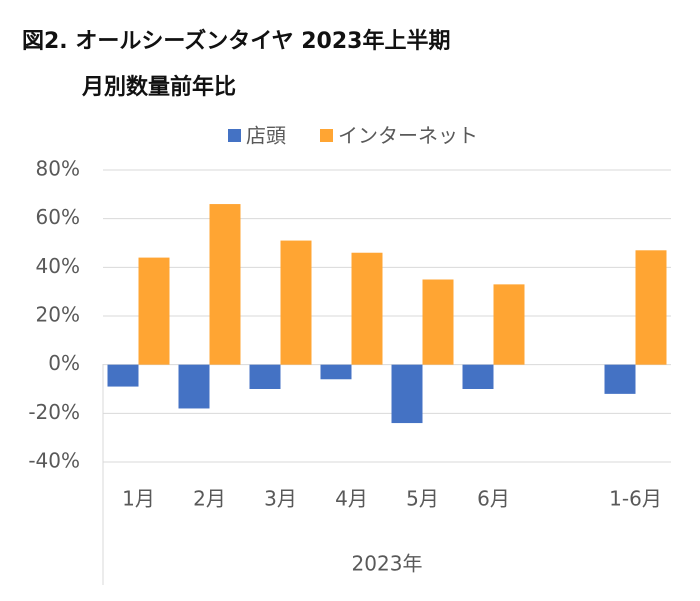  Describe the element at coordinates (158, 87) in the screenshot. I see `chart-subtitle: 月別数量前年比` at that location.